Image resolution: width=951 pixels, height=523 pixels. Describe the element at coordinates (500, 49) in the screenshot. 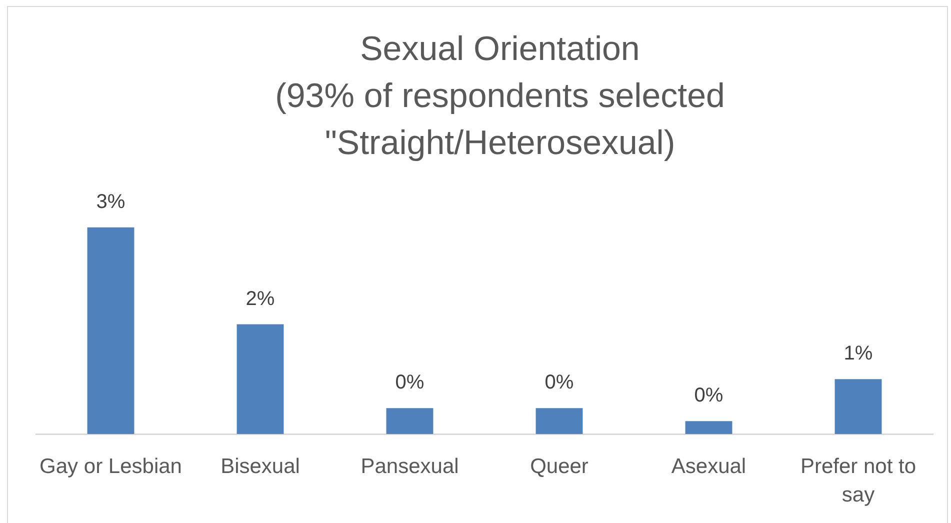

I see `chart-title: Sexual Orientation` at that location.